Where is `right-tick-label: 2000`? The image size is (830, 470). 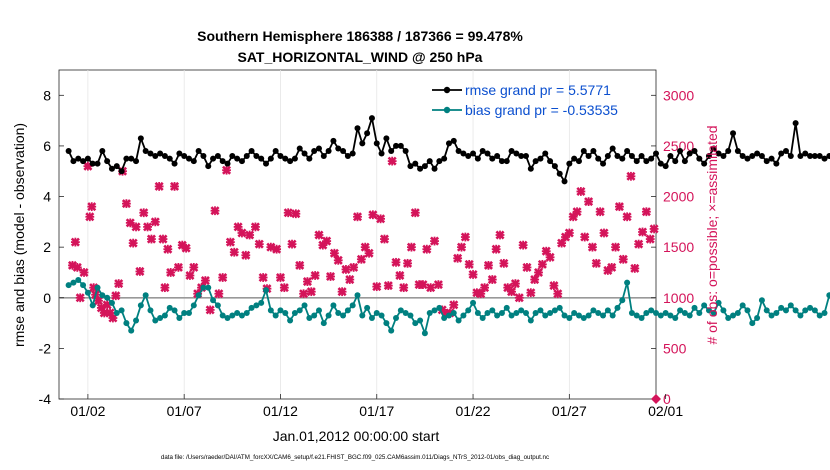
right-tick-label: 2000 is located at coordinates (678, 197).